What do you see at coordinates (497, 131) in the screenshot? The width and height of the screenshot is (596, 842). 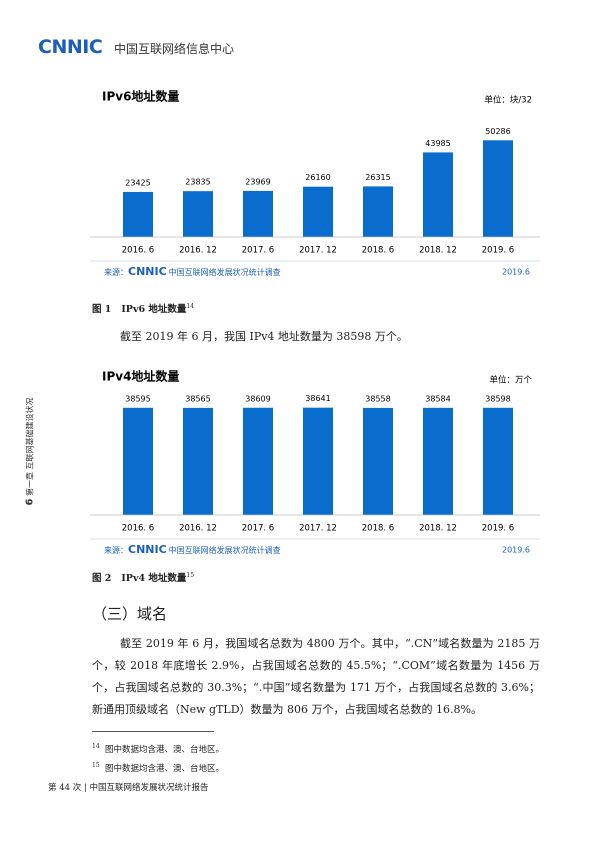 I see `data-label: 50286` at bounding box center [497, 131].